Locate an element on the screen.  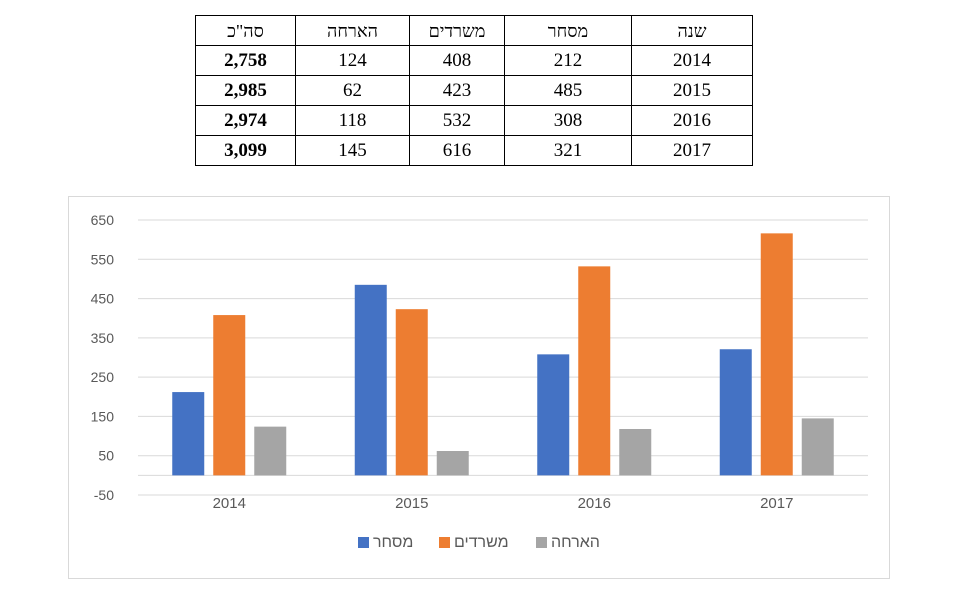
x-tick-label: 2016 is located at coordinates (594, 503).